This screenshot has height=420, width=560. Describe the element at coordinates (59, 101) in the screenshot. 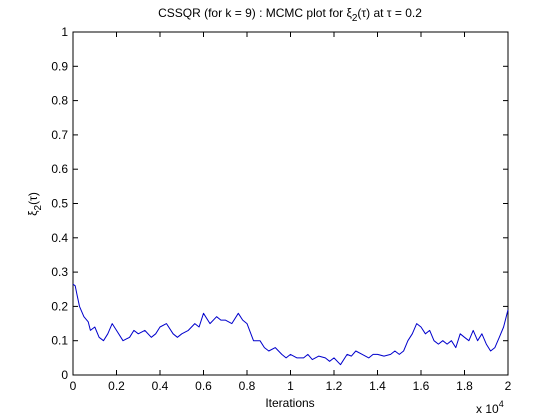

I see `y-tick-label: 0.8` at that location.